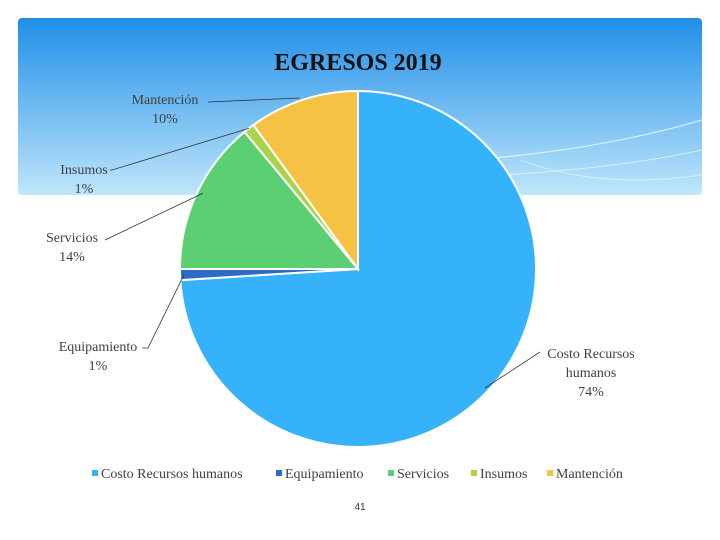 The image size is (720, 540). Describe the element at coordinates (360, 507) in the screenshot. I see `page-number: 41` at that location.